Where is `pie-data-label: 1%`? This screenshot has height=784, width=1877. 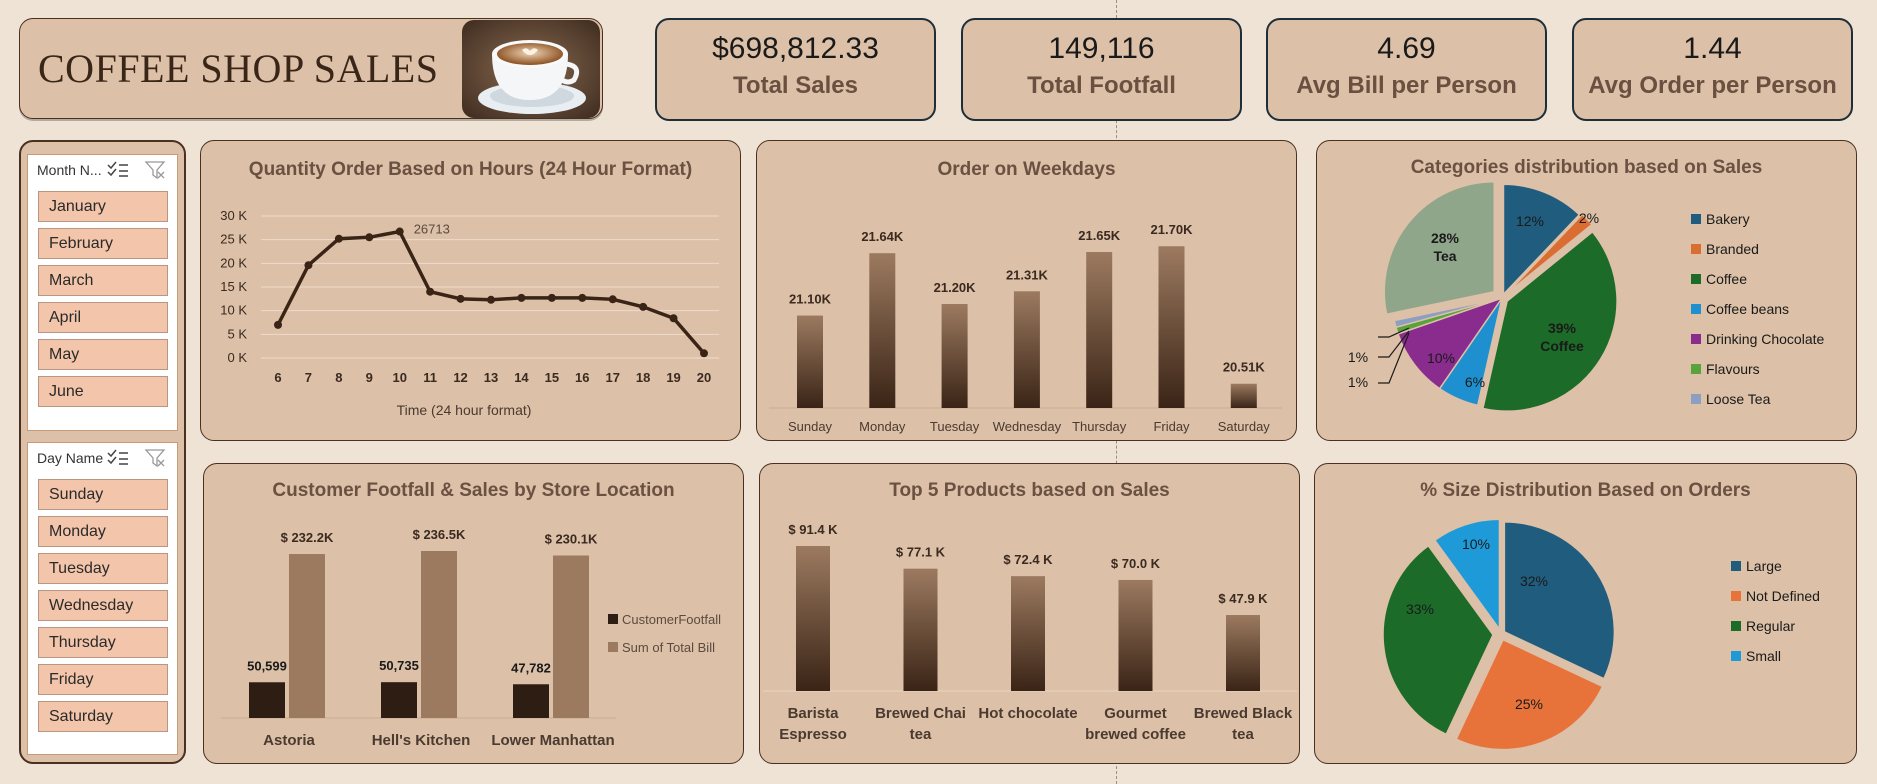
pie-data-label: 1% is located at coordinates (1358, 382).